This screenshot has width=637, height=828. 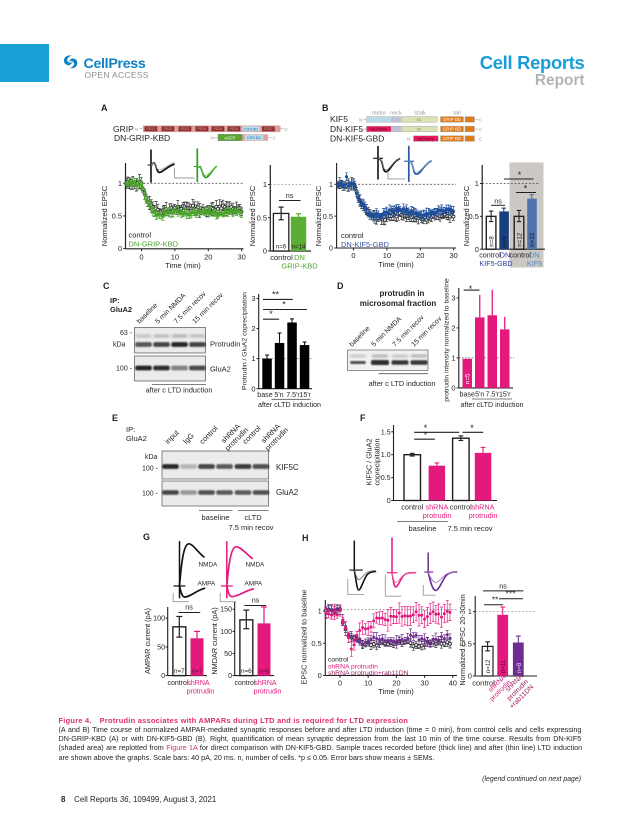 I want to click on svg-text: 63 -, so click(x=126, y=333).